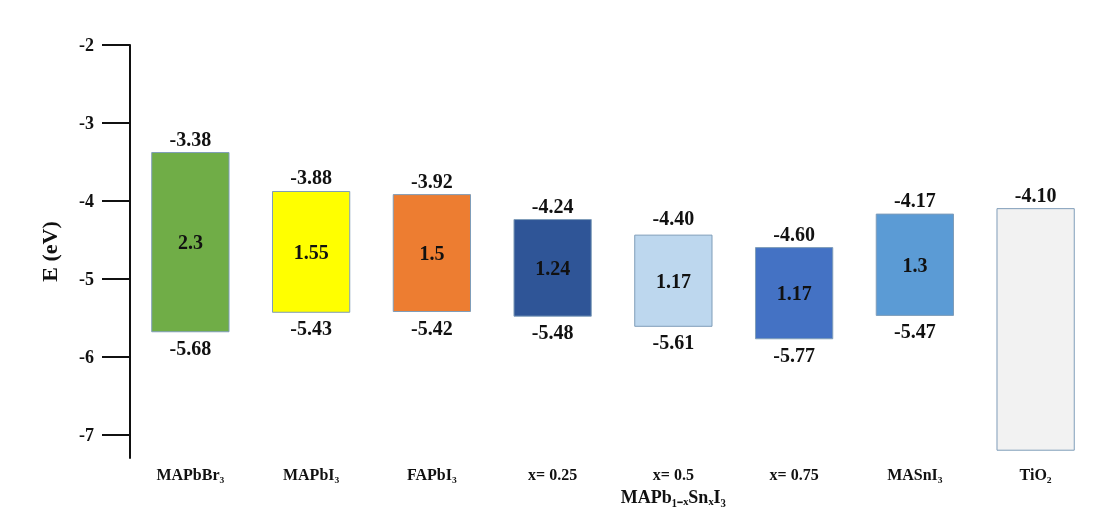  What do you see at coordinates (49, 251) in the screenshot?
I see `y-axis-title: E (eV)` at bounding box center [49, 251].